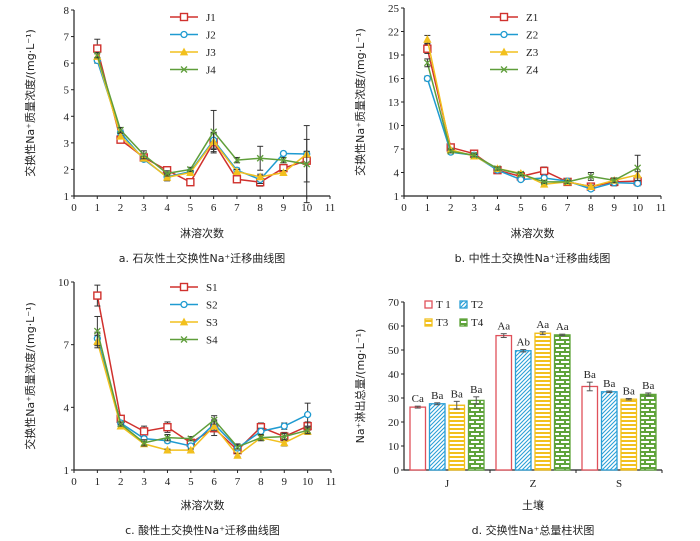 The height and width of the screenshot is (541, 700). Describe the element at coordinates (212, 288) in the screenshot. I see `legend-label: S1` at that location.